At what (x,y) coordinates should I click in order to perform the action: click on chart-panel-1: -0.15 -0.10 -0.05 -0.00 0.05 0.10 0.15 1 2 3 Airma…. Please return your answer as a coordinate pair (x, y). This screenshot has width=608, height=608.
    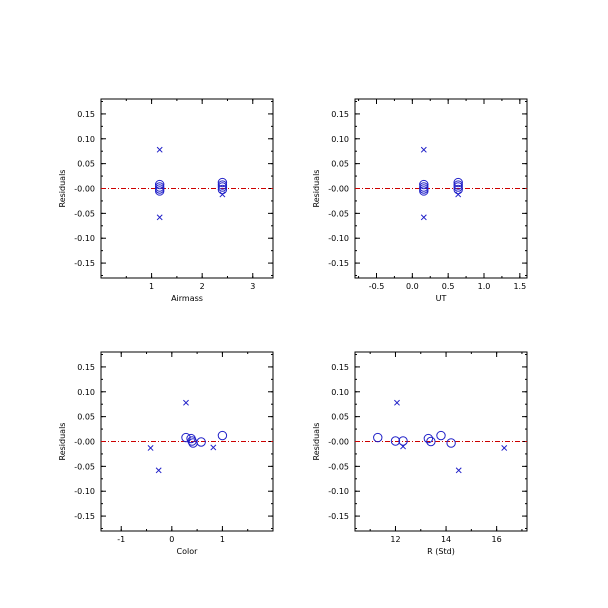
    Looking at the image, I should click on (166, 200).